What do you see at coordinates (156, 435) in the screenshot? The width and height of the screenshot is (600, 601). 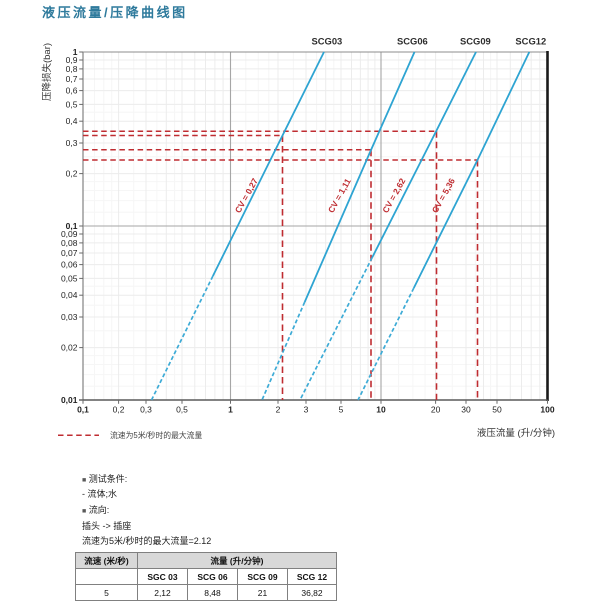 I see `svg-text: 流速为5米/秒时的最大流量` at bounding box center [156, 435].